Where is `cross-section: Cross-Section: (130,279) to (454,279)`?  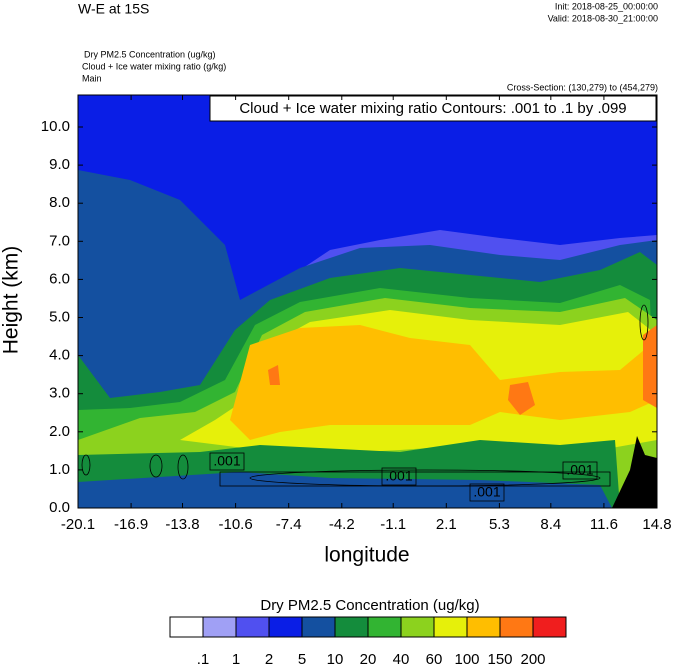 cross-section: Cross-Section: (130,279) to (454,279) is located at coordinates (582, 87).